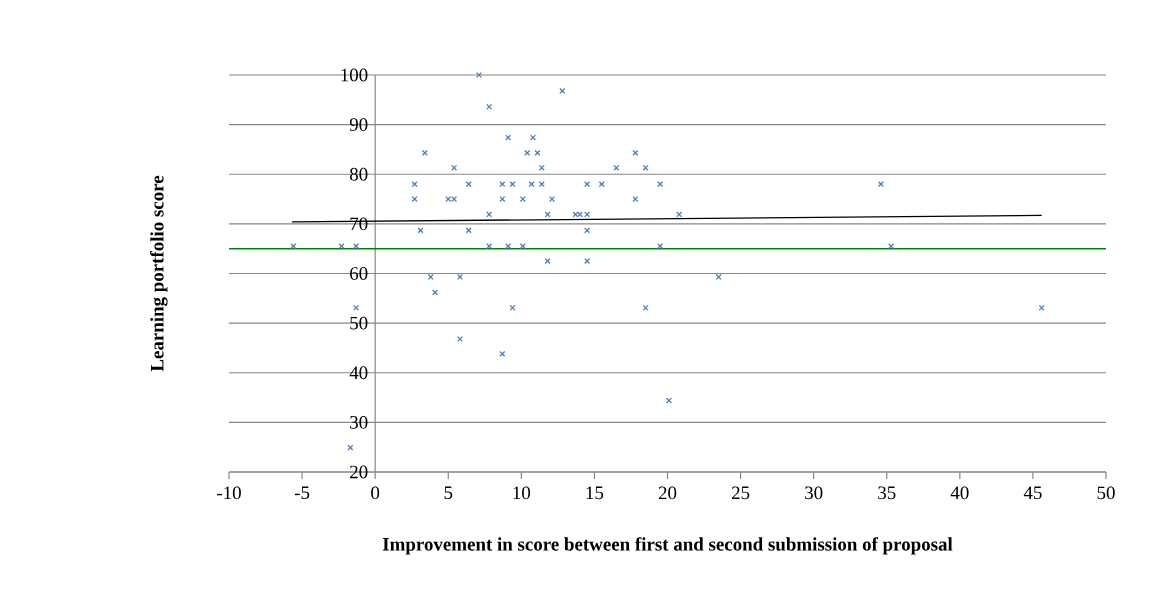  What do you see at coordinates (1032, 493) in the screenshot?
I see `x-tick-label: 45` at bounding box center [1032, 493].